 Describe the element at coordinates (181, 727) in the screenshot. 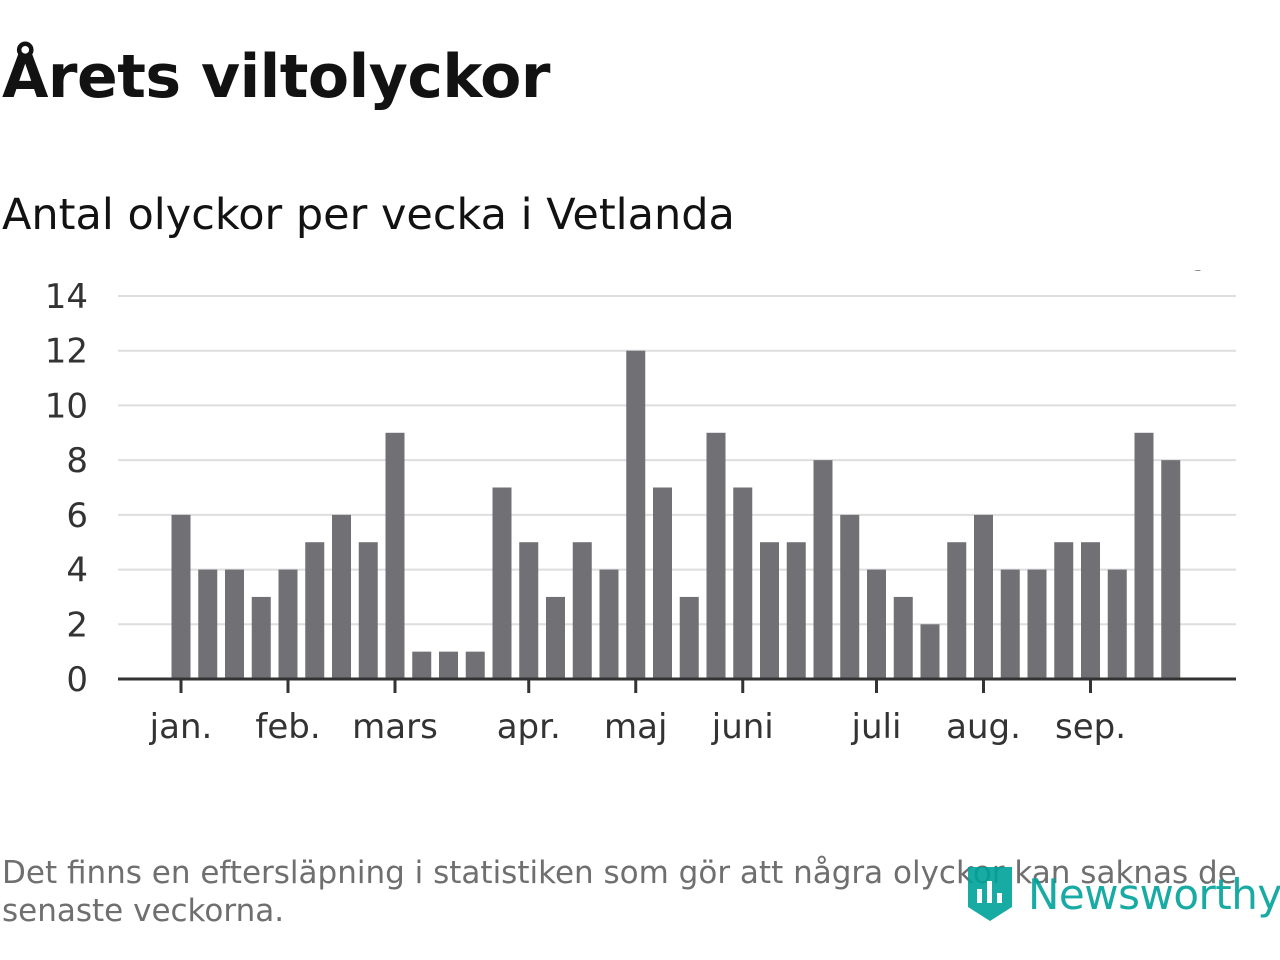

I see `x-tick-label: jan.` at that location.